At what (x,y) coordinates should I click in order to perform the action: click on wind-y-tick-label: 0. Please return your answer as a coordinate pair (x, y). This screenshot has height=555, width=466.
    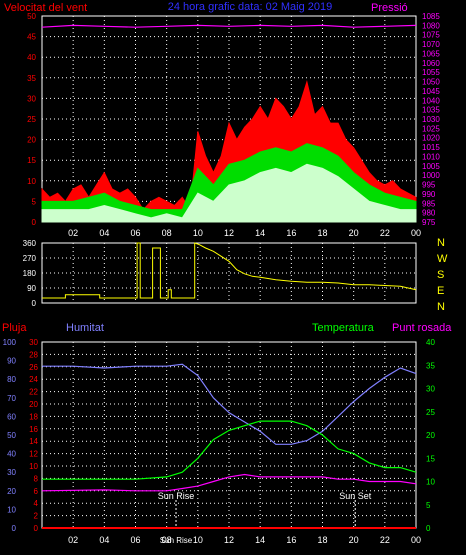
    Looking at the image, I should click on (34, 222).